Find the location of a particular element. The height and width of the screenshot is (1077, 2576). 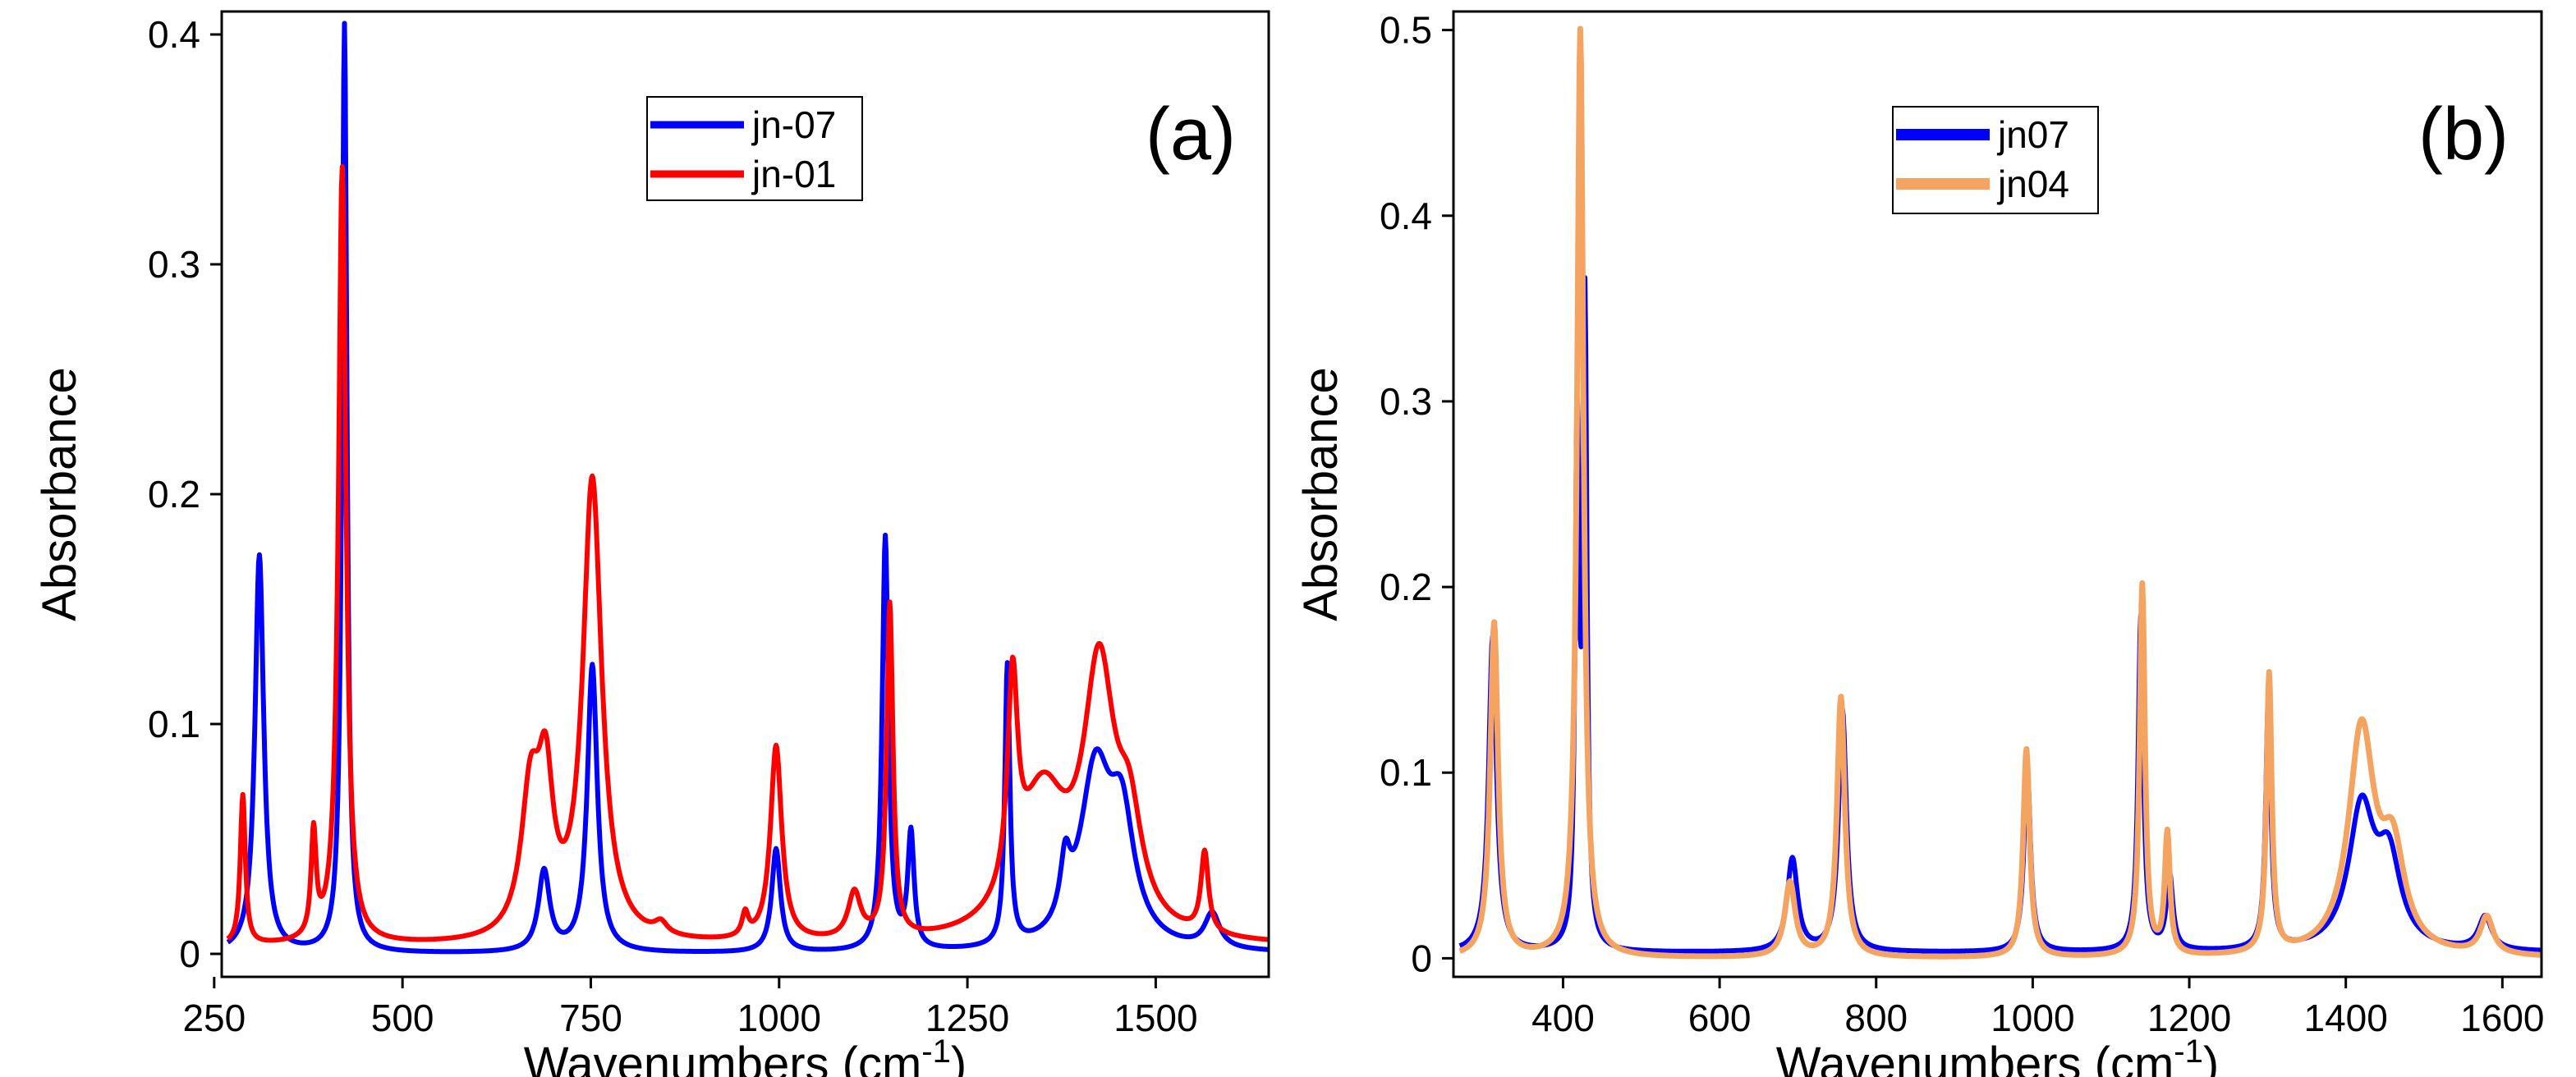

legend-a: jn-07 jn-01 is located at coordinates (754, 148).